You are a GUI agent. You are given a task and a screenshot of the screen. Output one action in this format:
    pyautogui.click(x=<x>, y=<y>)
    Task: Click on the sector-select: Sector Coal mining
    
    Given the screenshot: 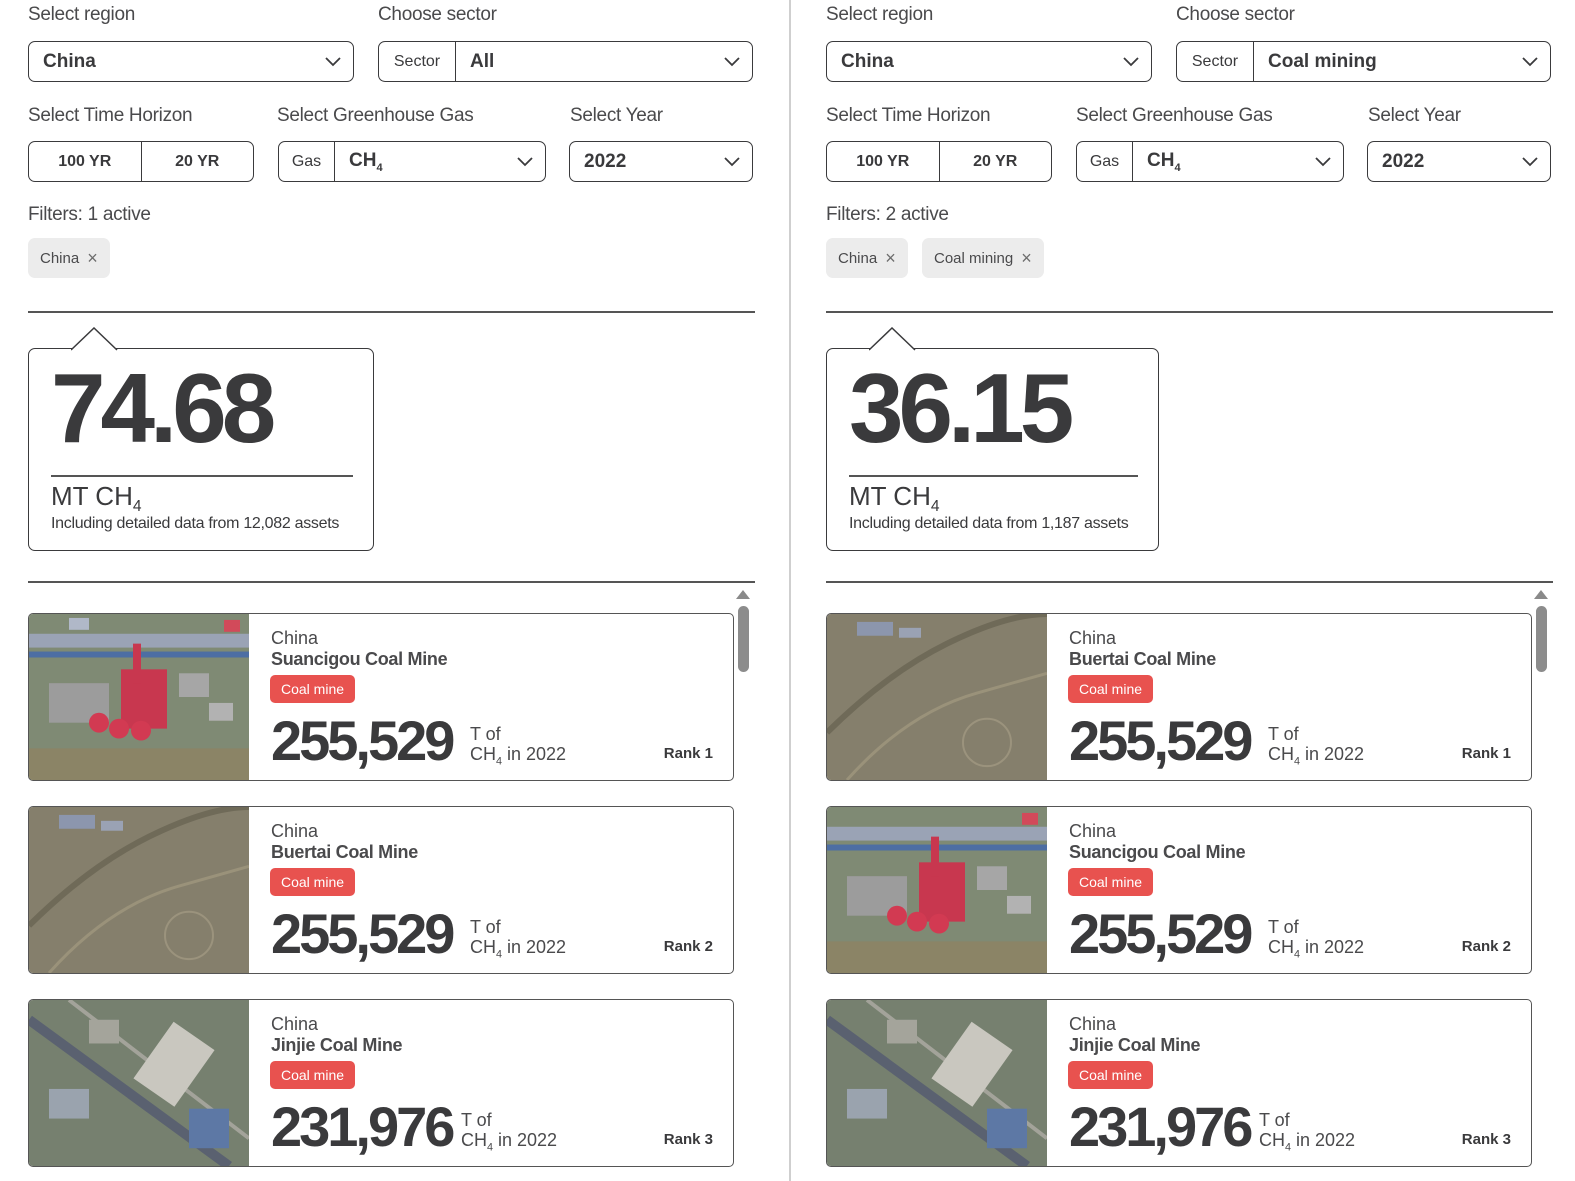 What is the action you would take?
    pyautogui.click(x=1363, y=61)
    